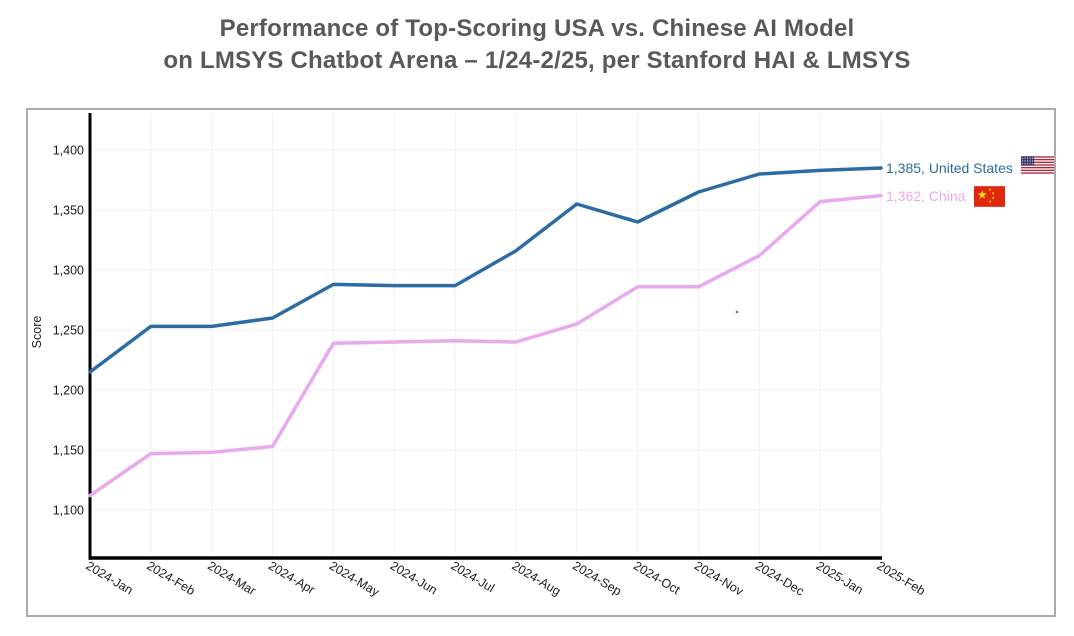  I want to click on china-flag-icon, so click(989, 196).